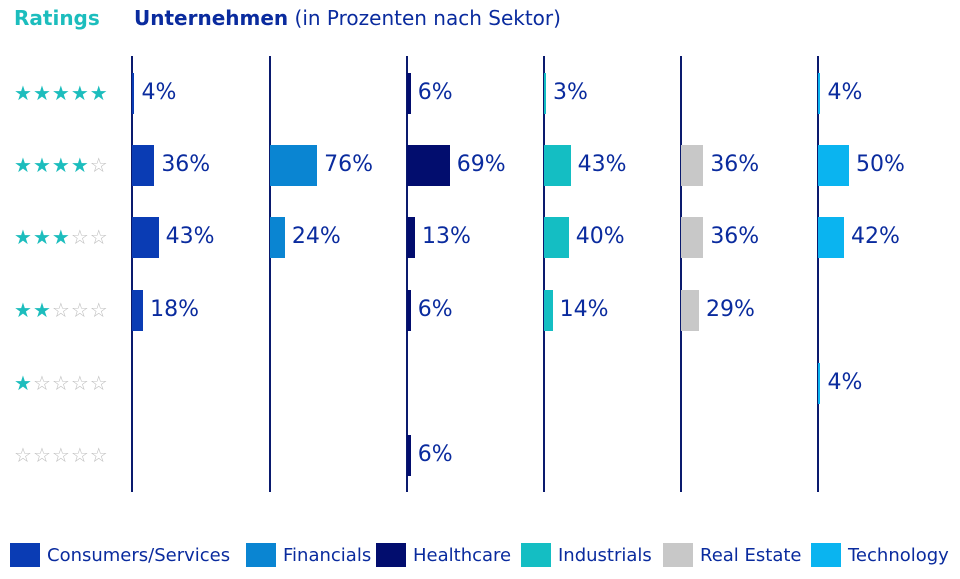  Describe the element at coordinates (446, 236) in the screenshot. I see `bar-value-label: 13%` at that location.